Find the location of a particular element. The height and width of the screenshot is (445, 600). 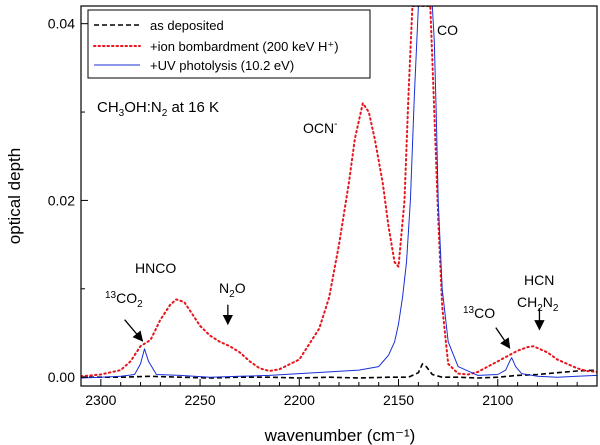

x-axis-title: wavenumber (cm⁻¹) is located at coordinates (340, 435).